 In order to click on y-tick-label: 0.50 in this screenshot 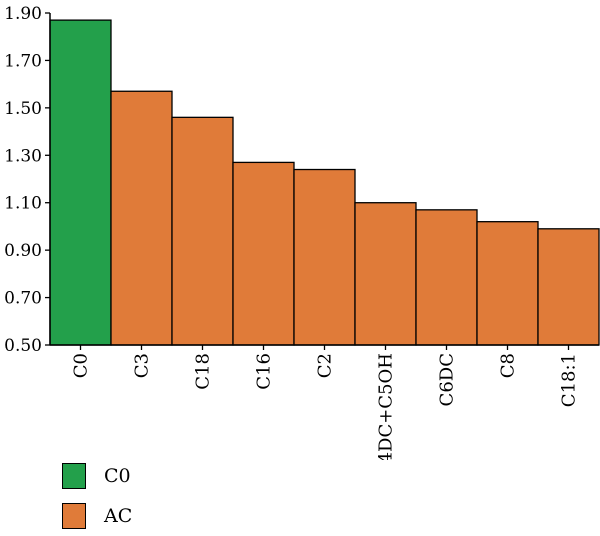, I will do `click(23, 346)`.